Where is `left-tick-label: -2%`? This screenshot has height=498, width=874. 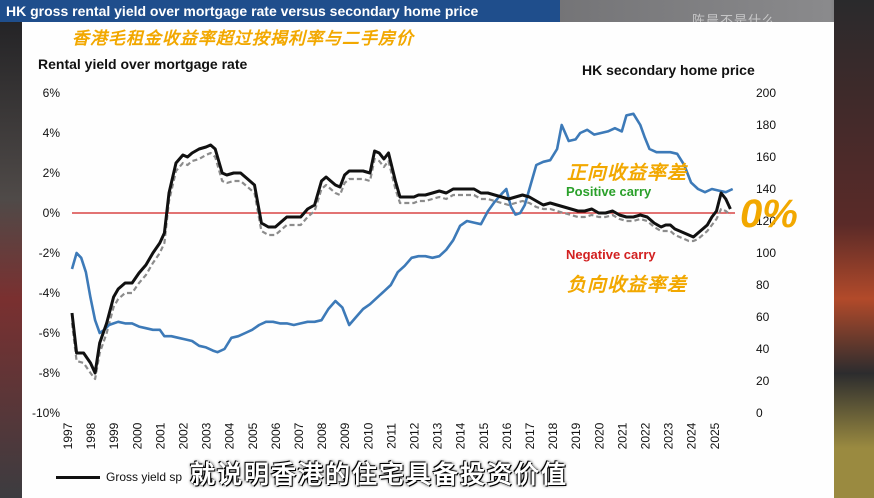 left-tick-label: -2% is located at coordinates (50, 253).